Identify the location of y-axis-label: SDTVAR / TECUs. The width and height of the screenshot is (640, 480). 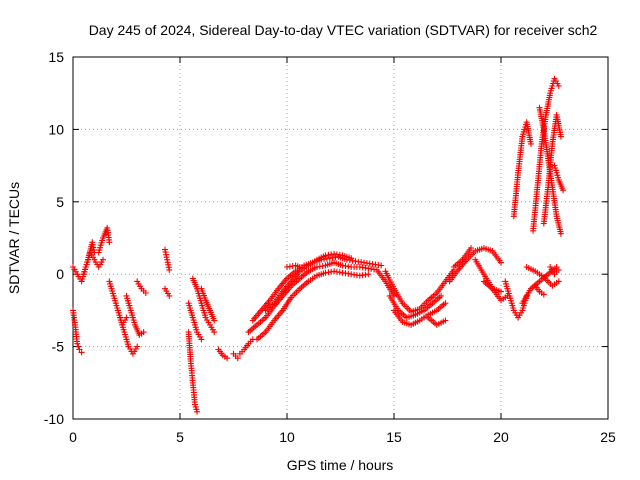
(14, 238).